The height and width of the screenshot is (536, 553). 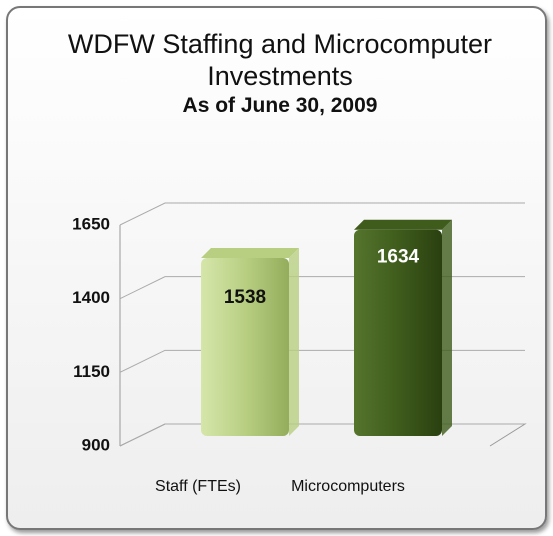 What do you see at coordinates (245, 297) in the screenshot?
I see `data-label: 1538` at bounding box center [245, 297].